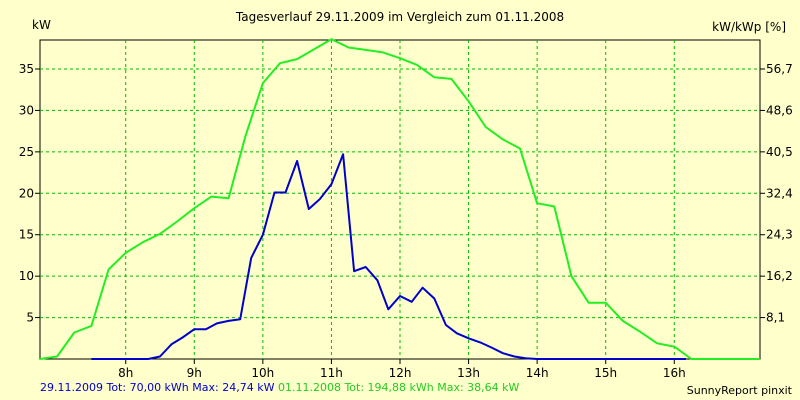 The width and height of the screenshot is (800, 400). I want to click on y-right-tick-label: 40,5, so click(779, 152).